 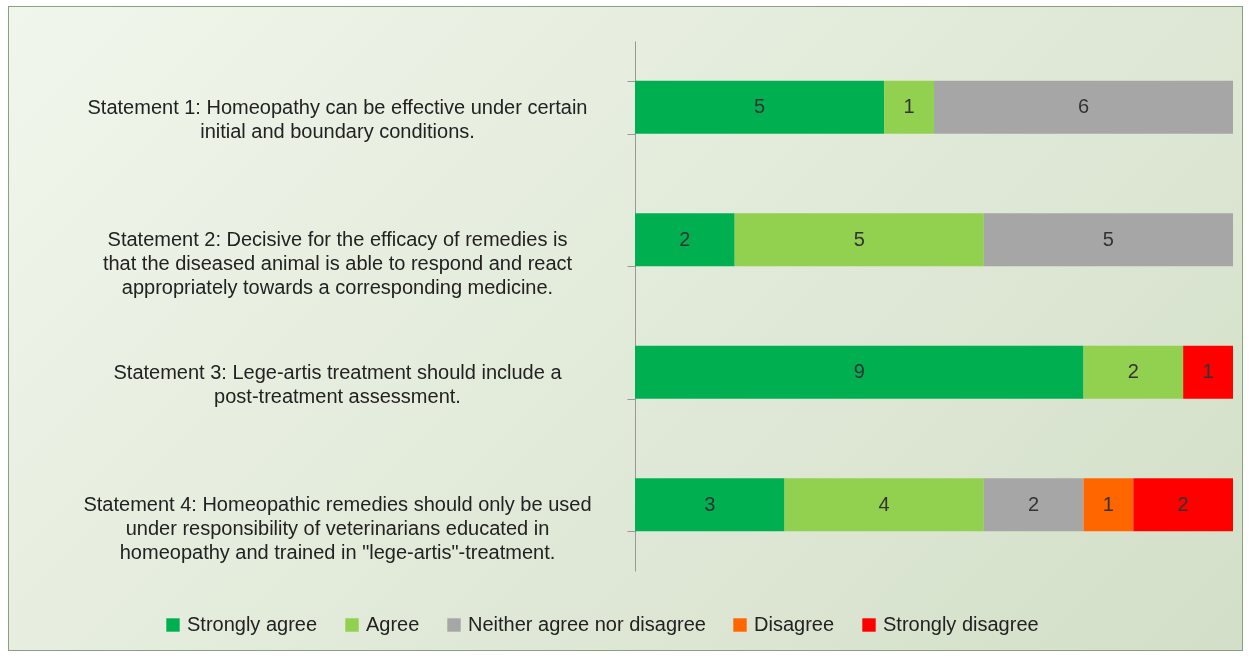 I want to click on legend-label: Neither agree nor disagree, so click(x=587, y=624).